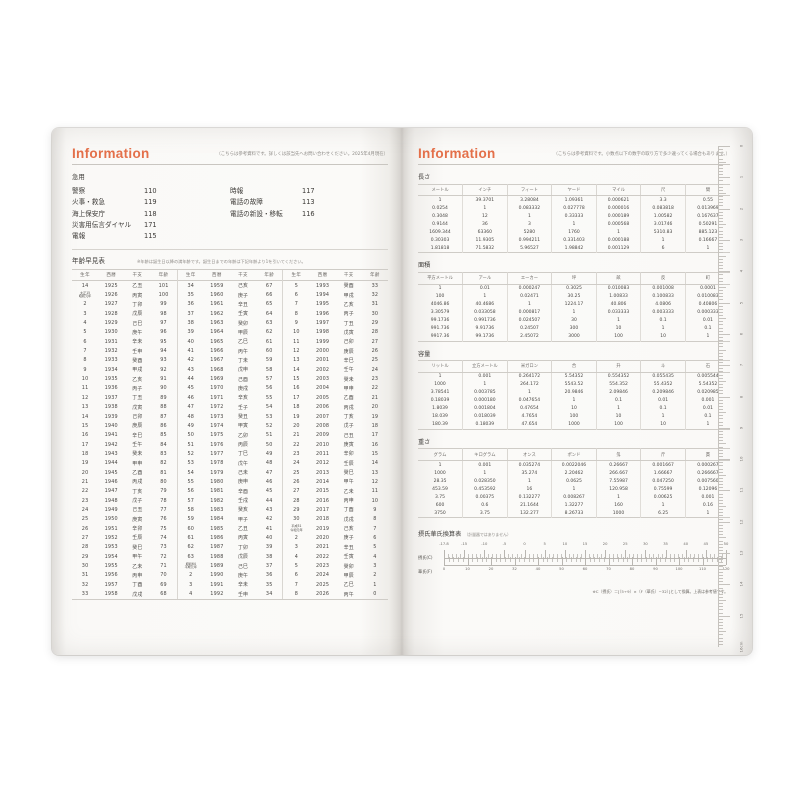 The width and height of the screenshot is (800, 800). I want to click on unit-cell: 10, so click(574, 408).